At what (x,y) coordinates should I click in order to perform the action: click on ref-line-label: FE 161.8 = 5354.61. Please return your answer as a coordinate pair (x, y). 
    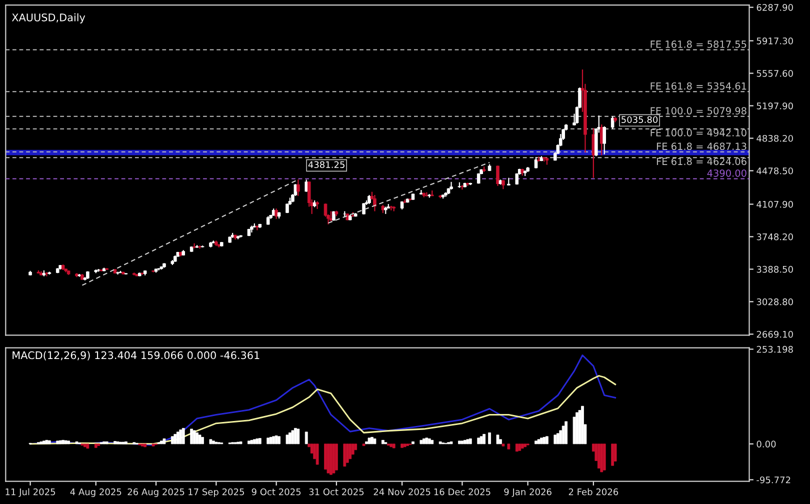
    Looking at the image, I should click on (698, 86).